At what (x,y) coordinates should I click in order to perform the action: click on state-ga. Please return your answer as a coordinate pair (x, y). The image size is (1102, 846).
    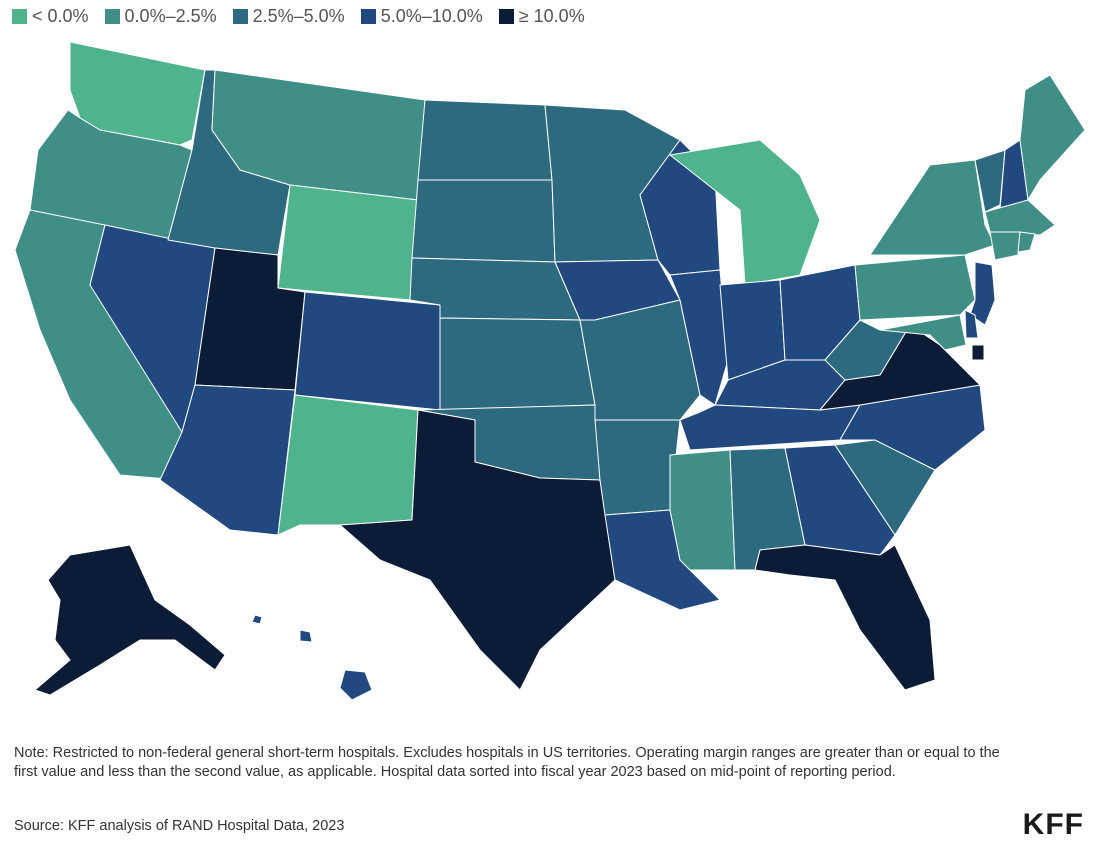
    Looking at the image, I should click on (840, 500).